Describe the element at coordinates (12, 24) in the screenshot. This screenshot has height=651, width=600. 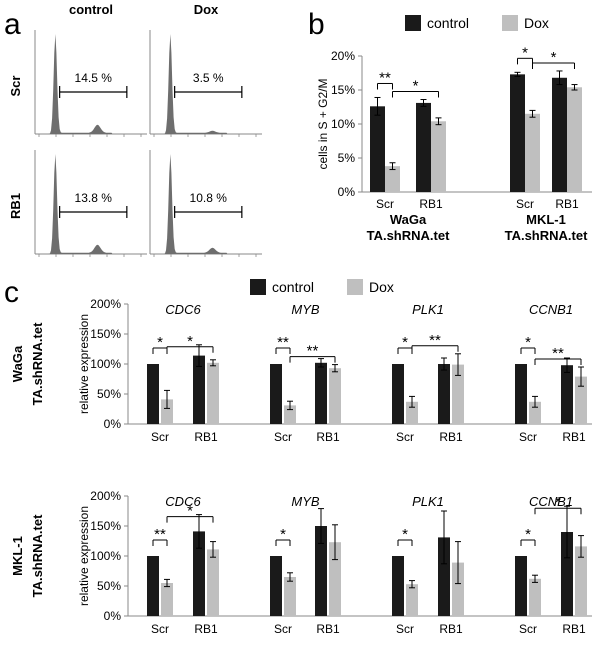
I see `panel-label-a: a` at that location.